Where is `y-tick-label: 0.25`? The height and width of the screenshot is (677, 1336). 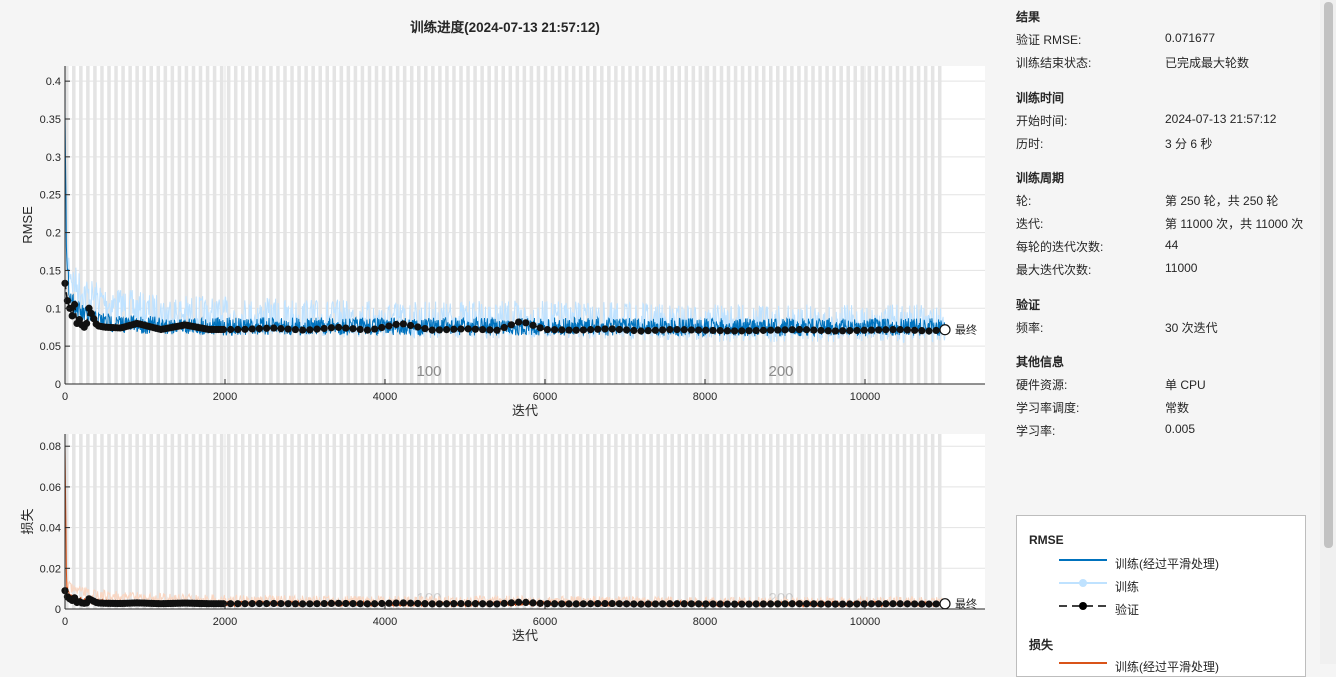
y-tick-label: 0.25 is located at coordinates (50, 196).